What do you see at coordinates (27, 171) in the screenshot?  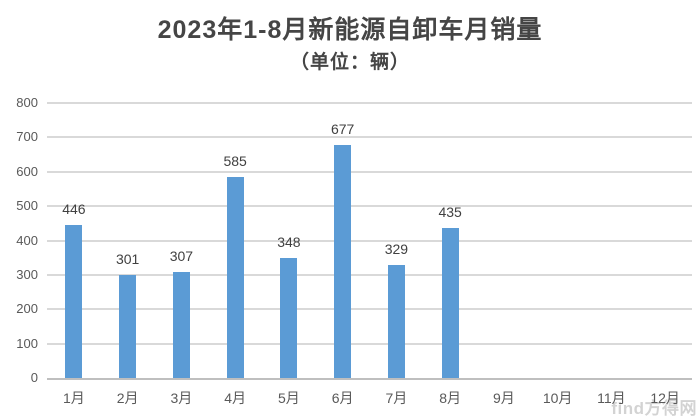 I see `y-axis-tick-label: 600` at bounding box center [27, 171].